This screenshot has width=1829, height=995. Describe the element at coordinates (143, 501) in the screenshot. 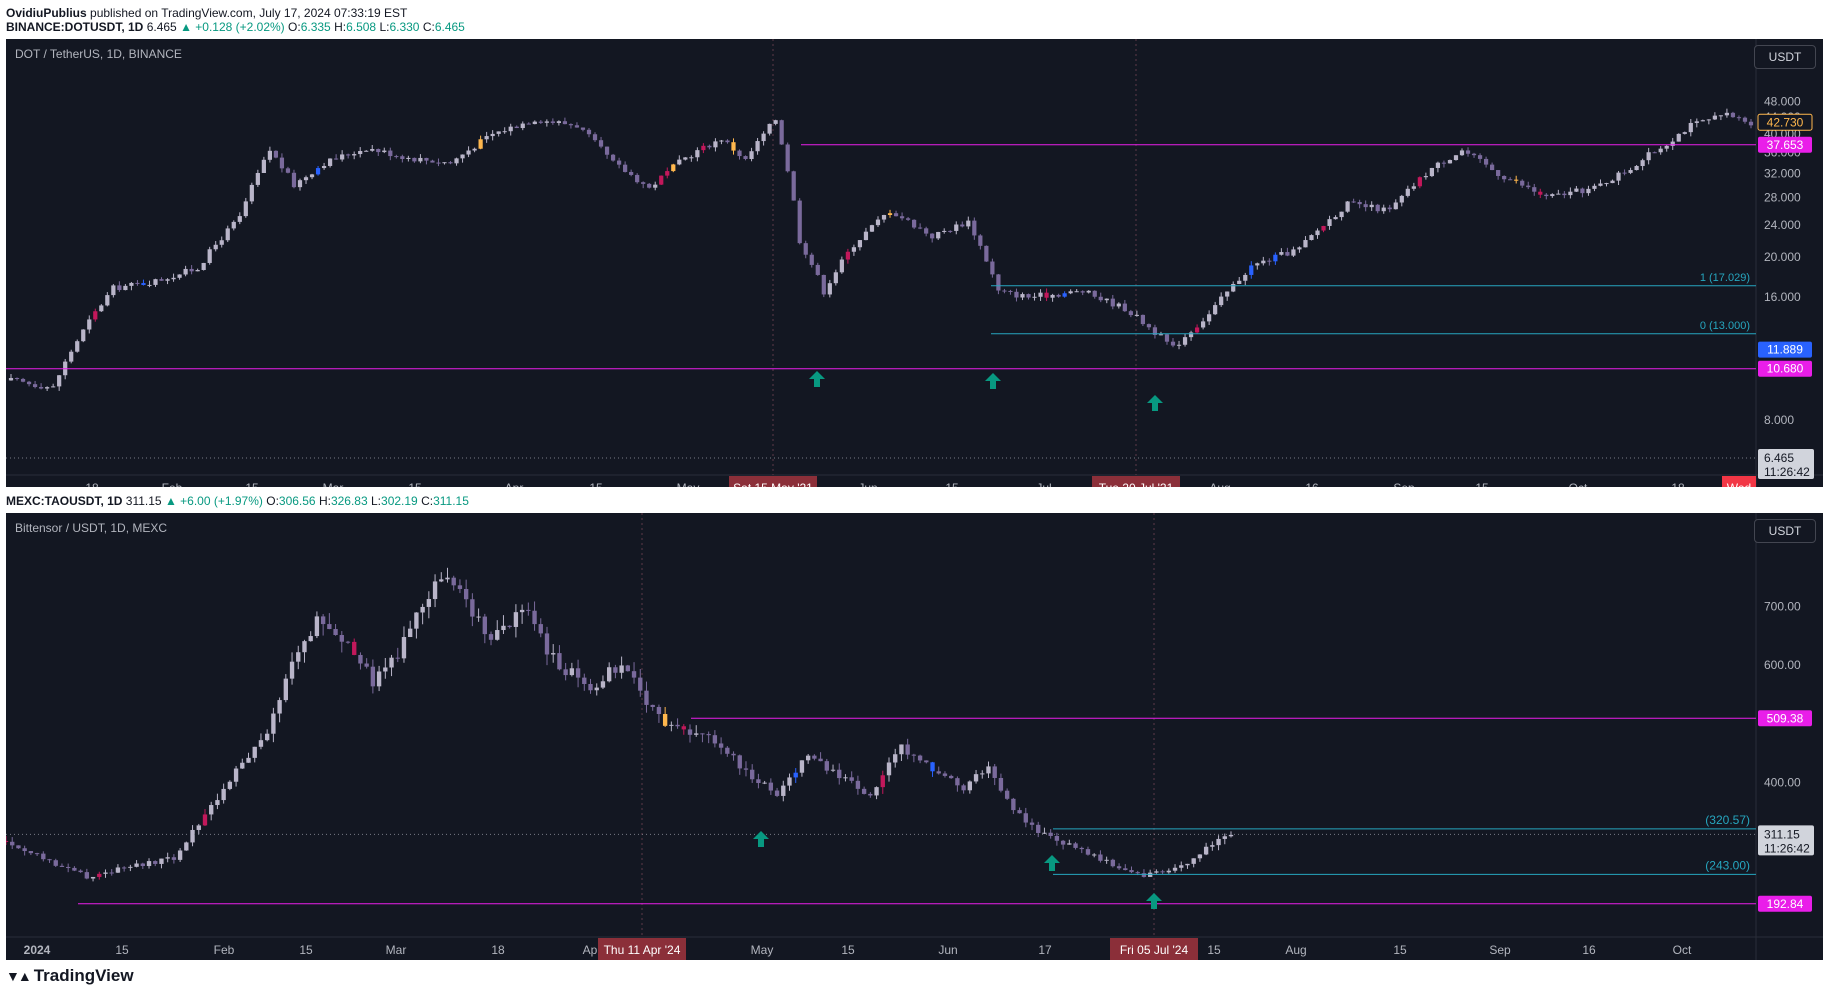

I see `tao-last: 311.15` at that location.